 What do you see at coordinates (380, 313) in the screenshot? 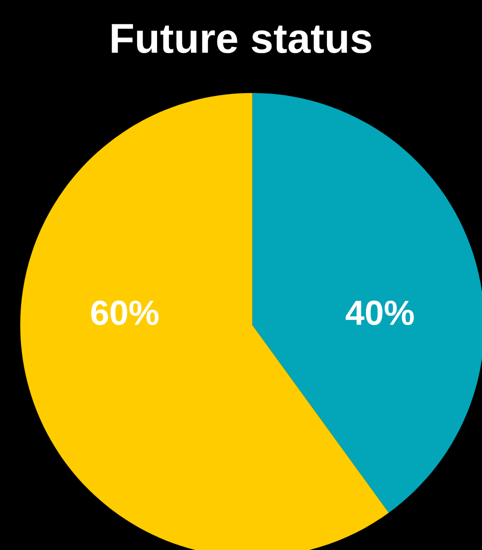
I see `data-label: 40%` at bounding box center [380, 313].